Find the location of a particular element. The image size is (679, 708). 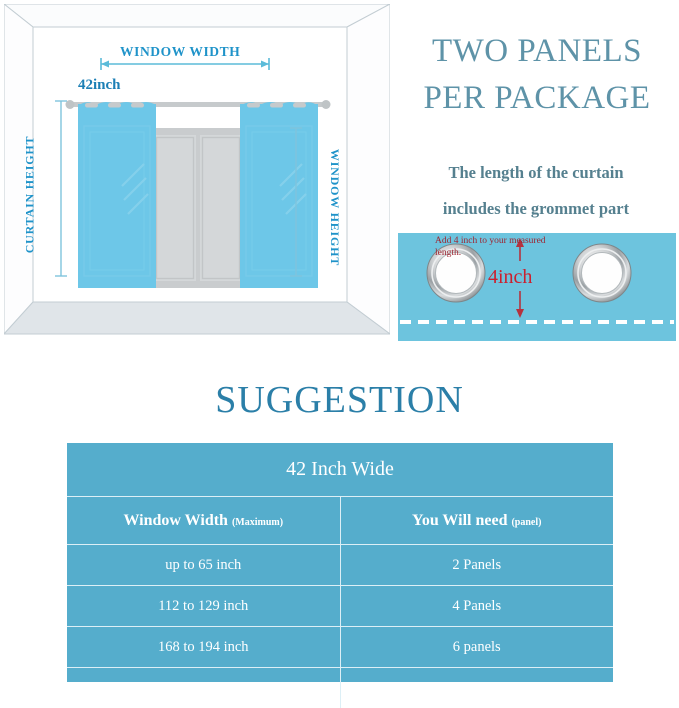

table-row: up to 65 inch 2 Panels is located at coordinates (340, 565).